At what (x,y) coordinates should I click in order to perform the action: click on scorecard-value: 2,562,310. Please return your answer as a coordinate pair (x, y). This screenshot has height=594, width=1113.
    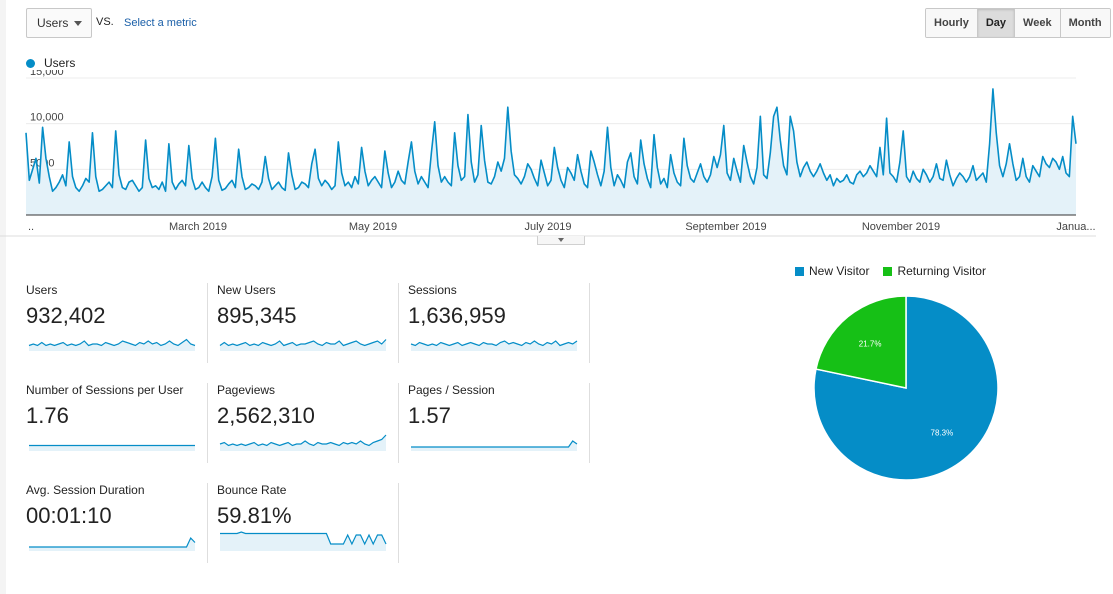
    Looking at the image, I should click on (266, 415).